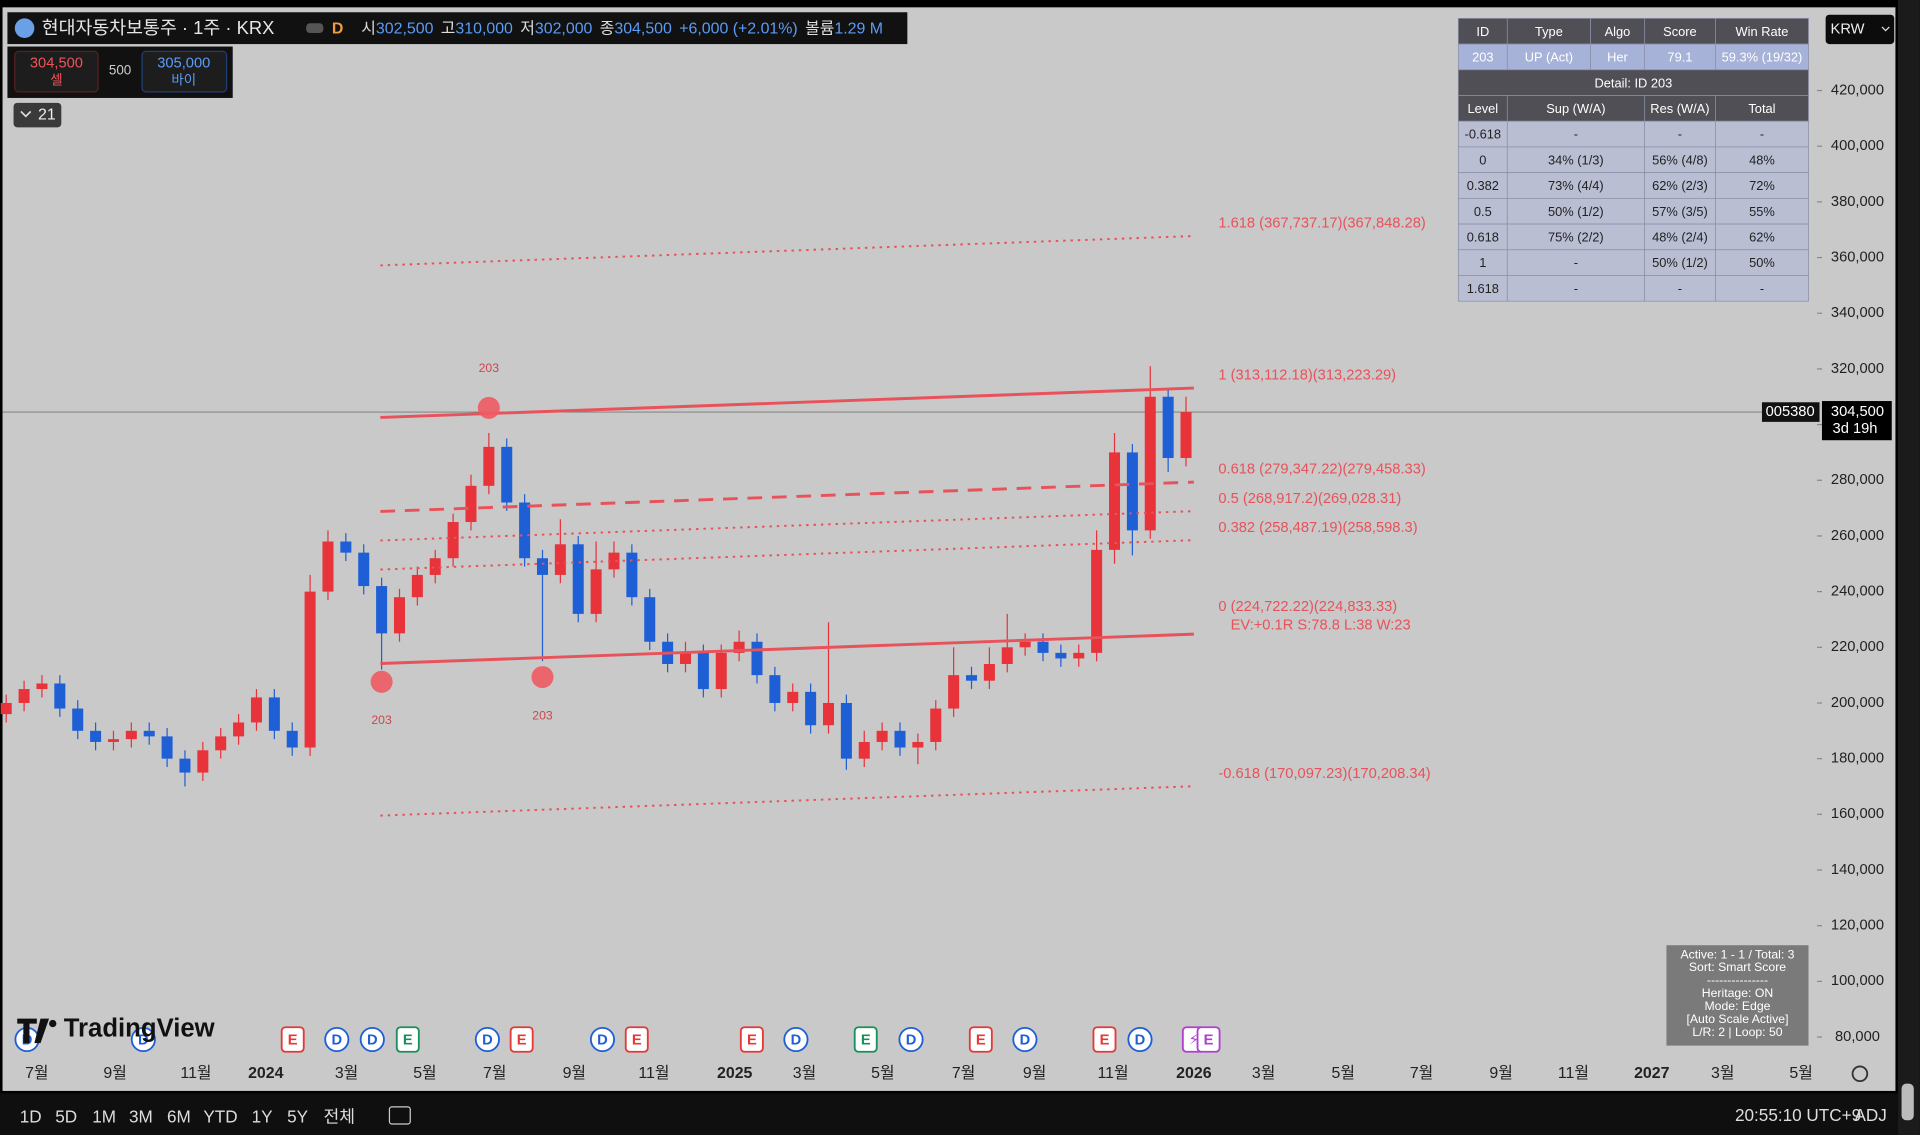 The image size is (1920, 1135). I want to click on price-tag-text: 304,500, so click(1857, 412).